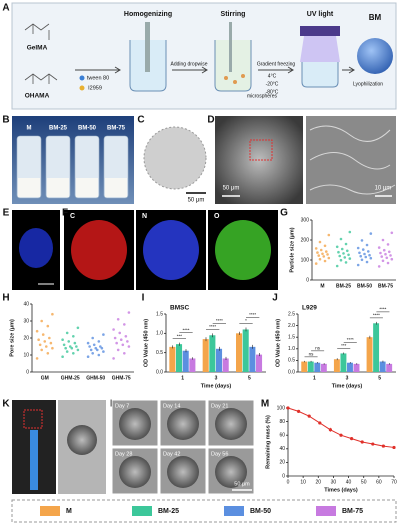  What do you see at coordinates (379, 482) in the screenshot?
I see `x-tick-label: 60` at bounding box center [379, 482].